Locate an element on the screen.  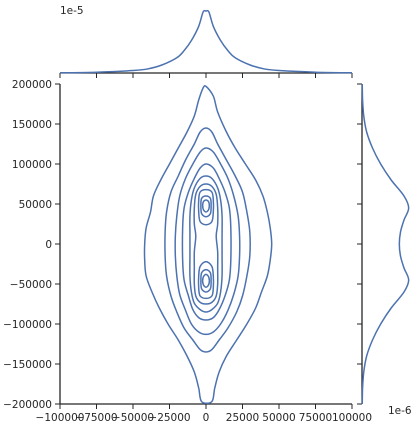
marginal-x-axes: 1e-5 is located at coordinates (206, 41).